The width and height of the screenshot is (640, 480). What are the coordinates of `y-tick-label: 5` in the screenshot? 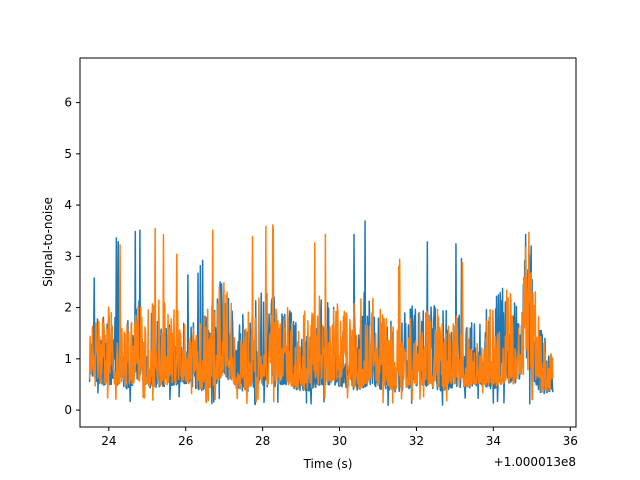 It's located at (68, 154).